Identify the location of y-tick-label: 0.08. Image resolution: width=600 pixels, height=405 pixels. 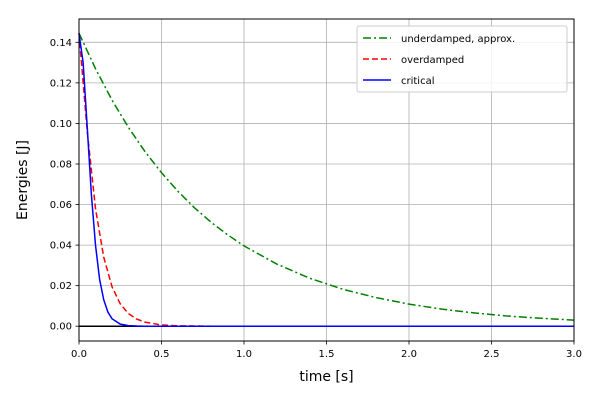
(61, 164).